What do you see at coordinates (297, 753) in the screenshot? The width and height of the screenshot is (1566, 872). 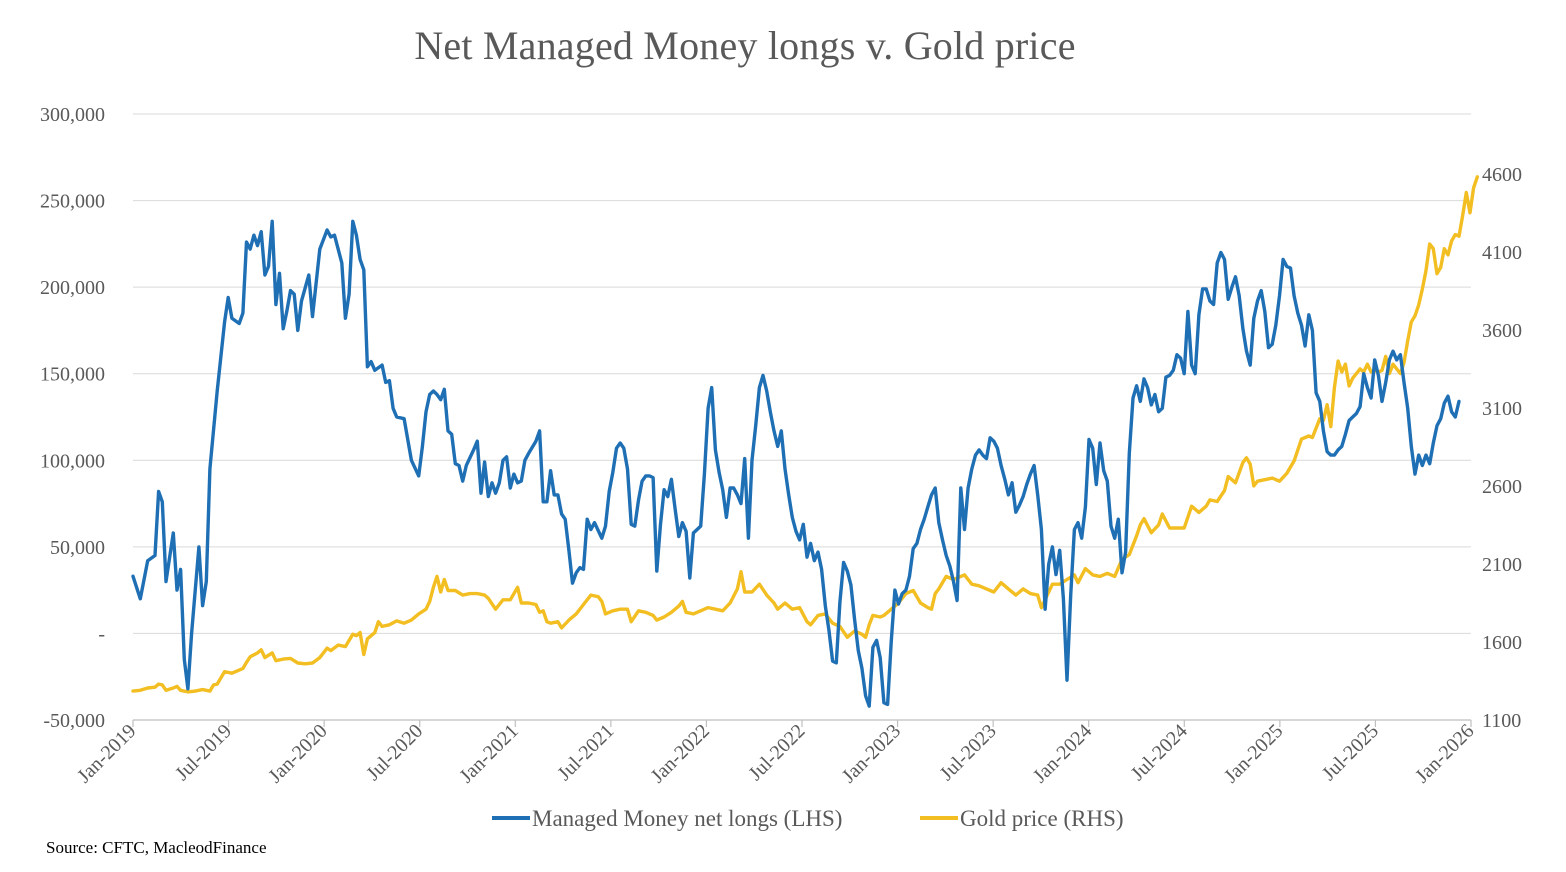 I see `x-tick-label: Jan-2020` at bounding box center [297, 753].